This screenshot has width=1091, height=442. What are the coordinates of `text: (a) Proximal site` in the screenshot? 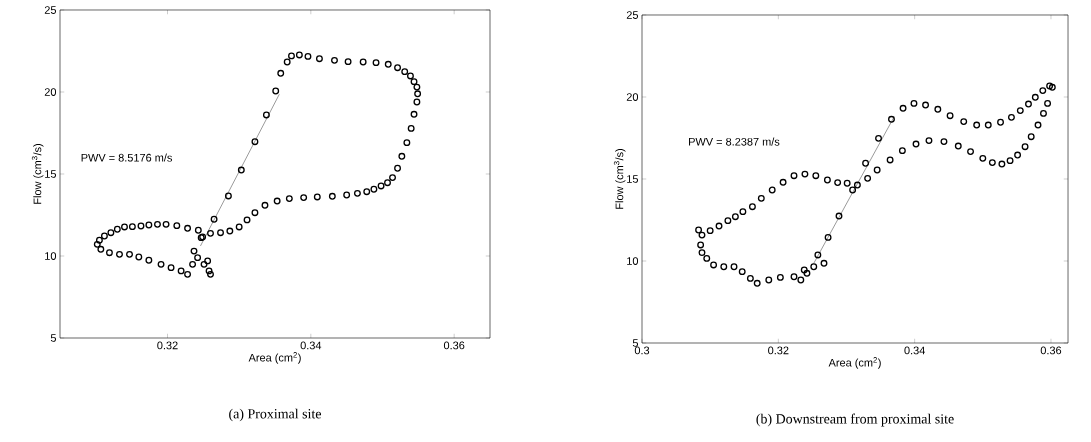 It's located at (275, 415).